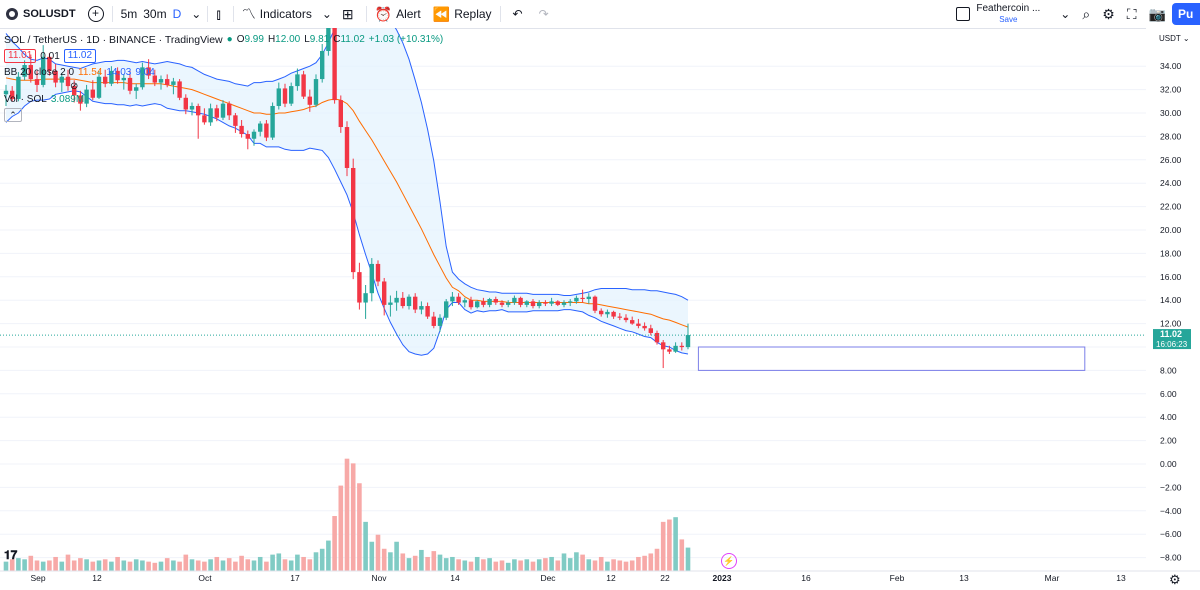 This screenshot has width=1200, height=590. I want to click on last-price-label: 11.02, so click(1171, 334).